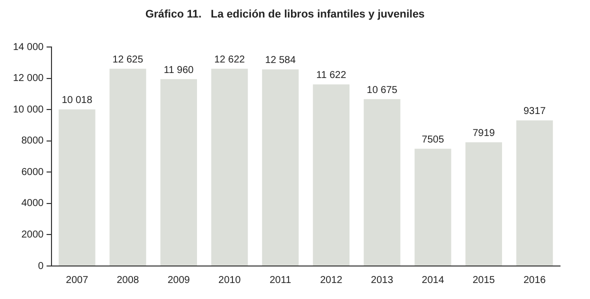 The height and width of the screenshot is (299, 590). Describe the element at coordinates (484, 280) in the screenshot. I see `x-tick-label: 2015` at that location.